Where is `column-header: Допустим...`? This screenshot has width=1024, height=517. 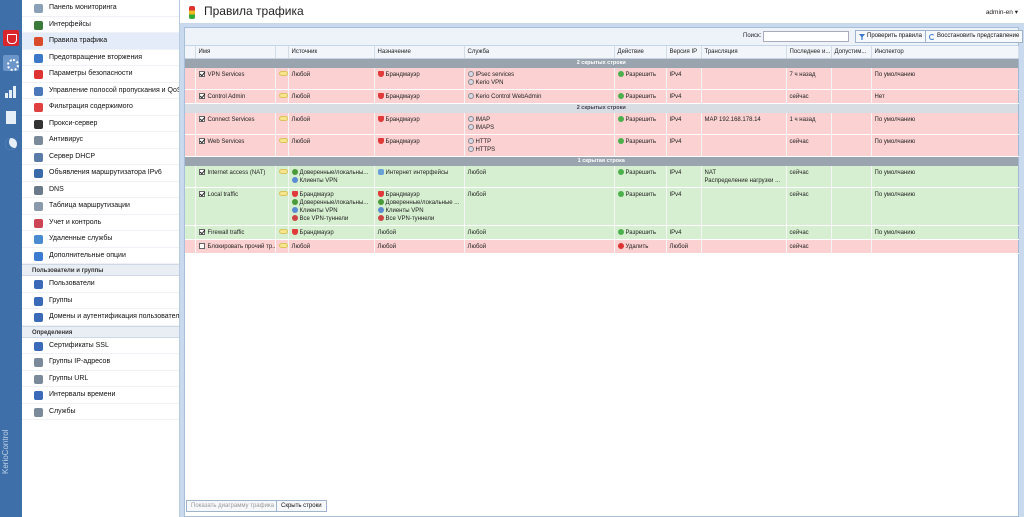
column-header: Допустим... is located at coordinates (851, 52).